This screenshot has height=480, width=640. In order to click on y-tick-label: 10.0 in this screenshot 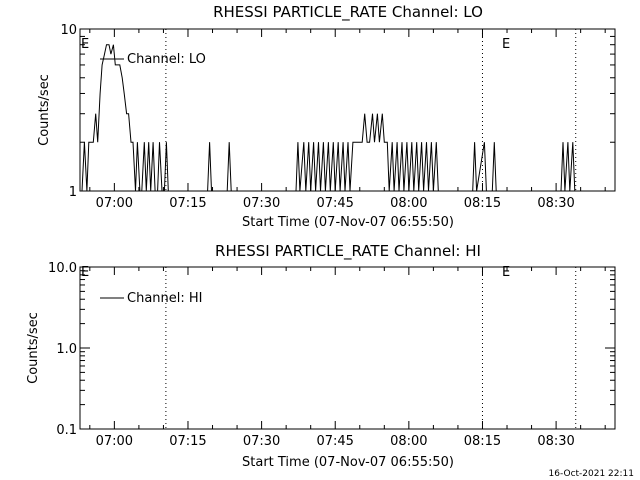, I will do `click(62, 268)`.